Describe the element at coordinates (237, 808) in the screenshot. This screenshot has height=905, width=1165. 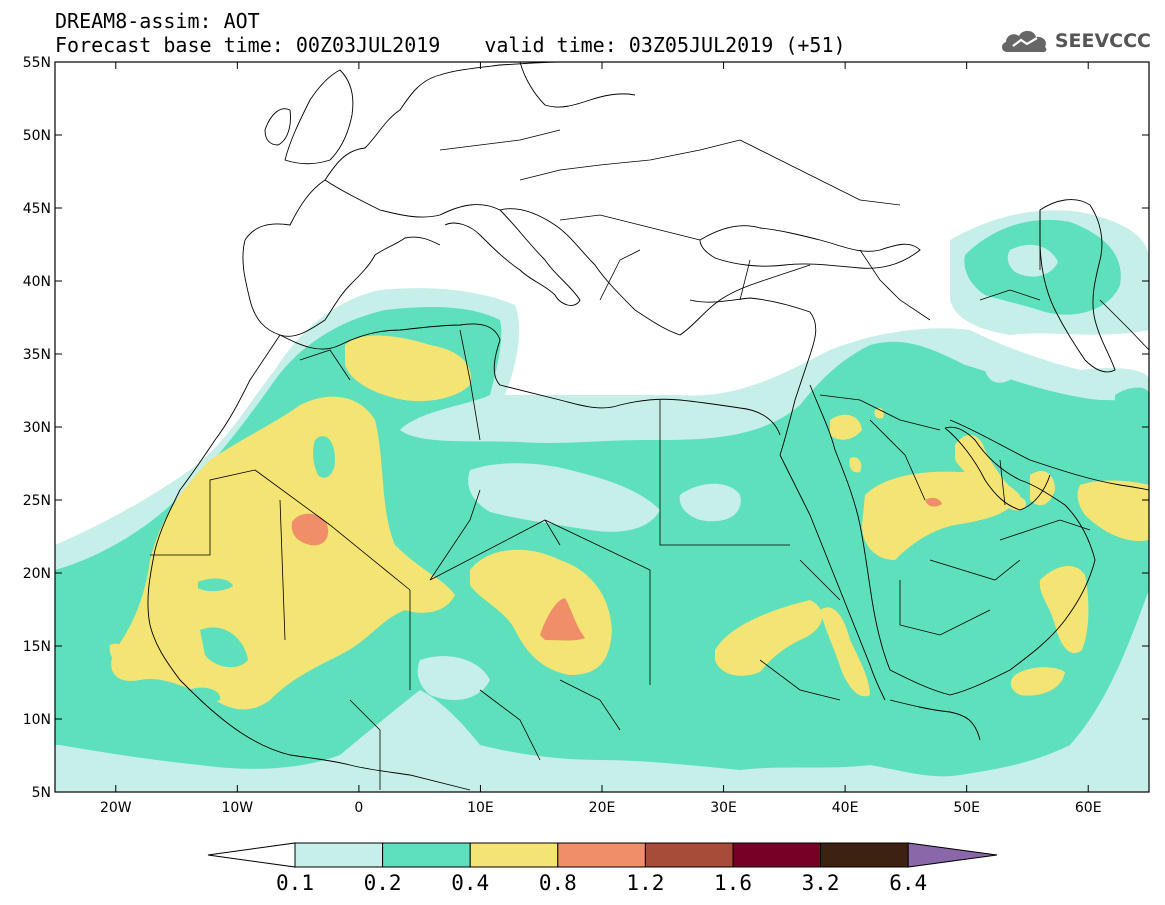
I see `lon-tick-label: 10W` at that location.